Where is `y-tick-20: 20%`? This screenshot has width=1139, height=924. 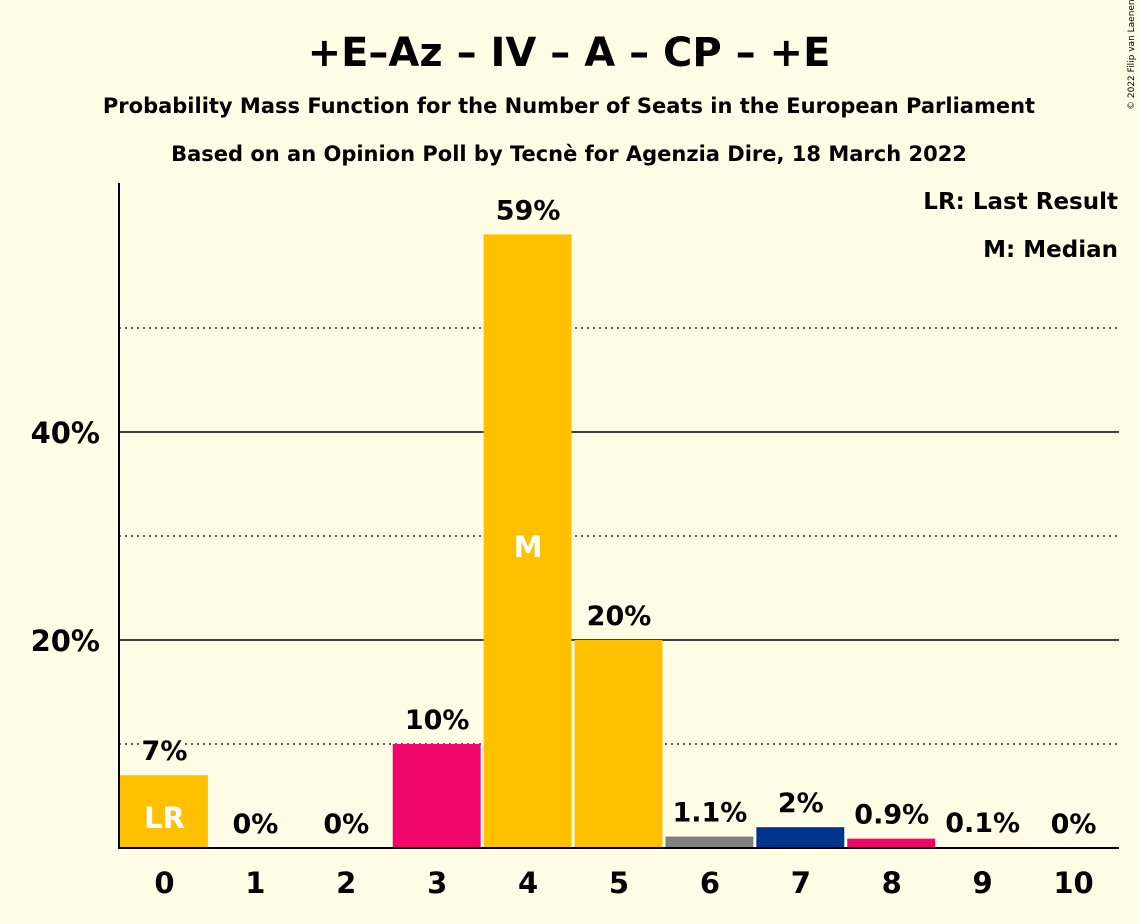 y-tick-20: 20% is located at coordinates (65, 641).